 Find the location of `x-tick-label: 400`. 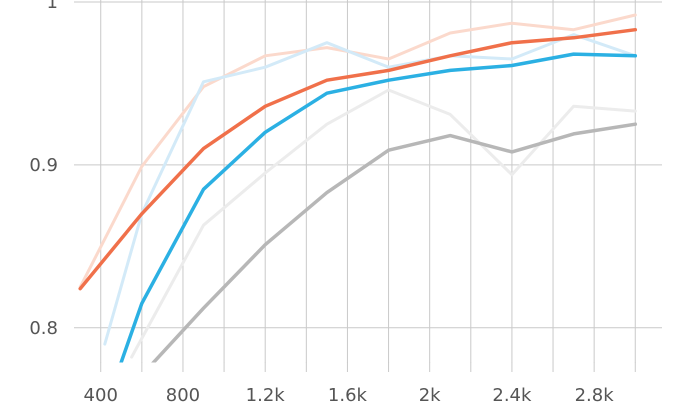

x-tick-label: 400 is located at coordinates (101, 395).